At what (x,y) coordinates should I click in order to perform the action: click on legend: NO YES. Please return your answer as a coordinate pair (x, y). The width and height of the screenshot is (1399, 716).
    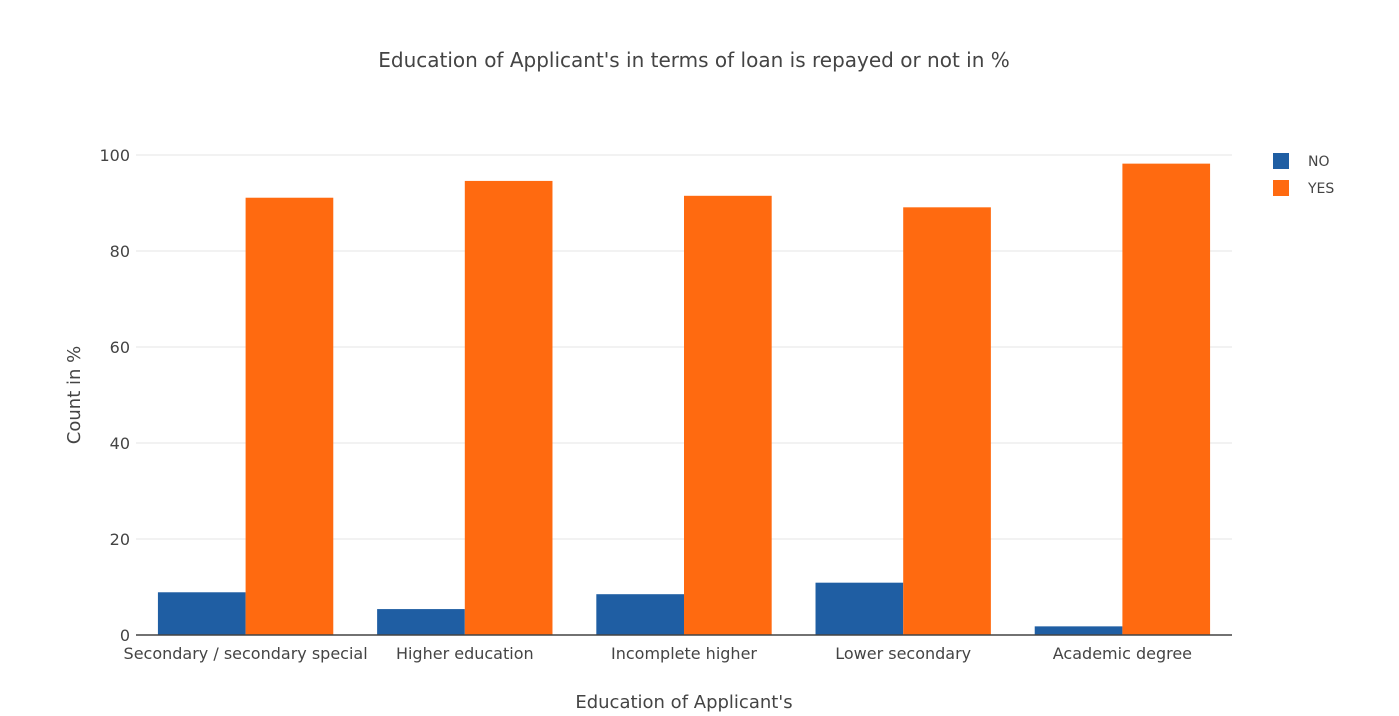
    Looking at the image, I should click on (1303, 175).